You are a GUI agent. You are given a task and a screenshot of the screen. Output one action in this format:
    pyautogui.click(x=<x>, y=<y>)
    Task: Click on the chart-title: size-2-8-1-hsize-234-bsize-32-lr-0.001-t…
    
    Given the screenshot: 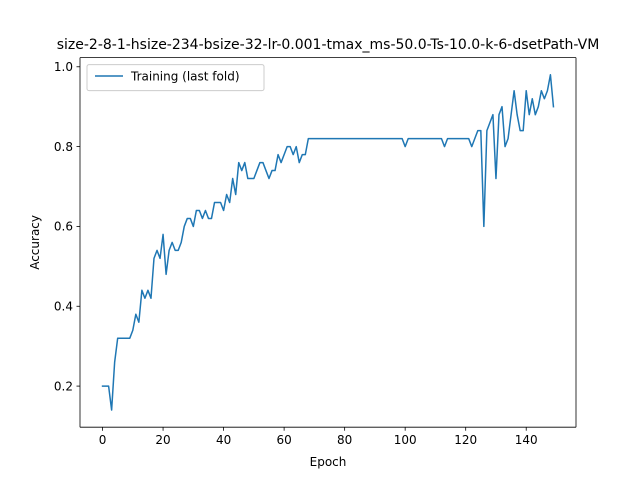 What is the action you would take?
    pyautogui.click(x=328, y=45)
    